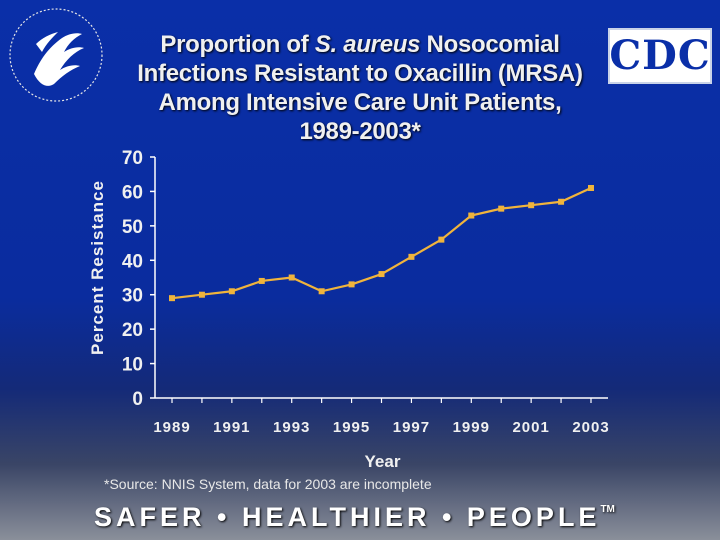 The image size is (720, 540). Describe the element at coordinates (56, 55) in the screenshot. I see `hhs-eagle-logo` at that location.